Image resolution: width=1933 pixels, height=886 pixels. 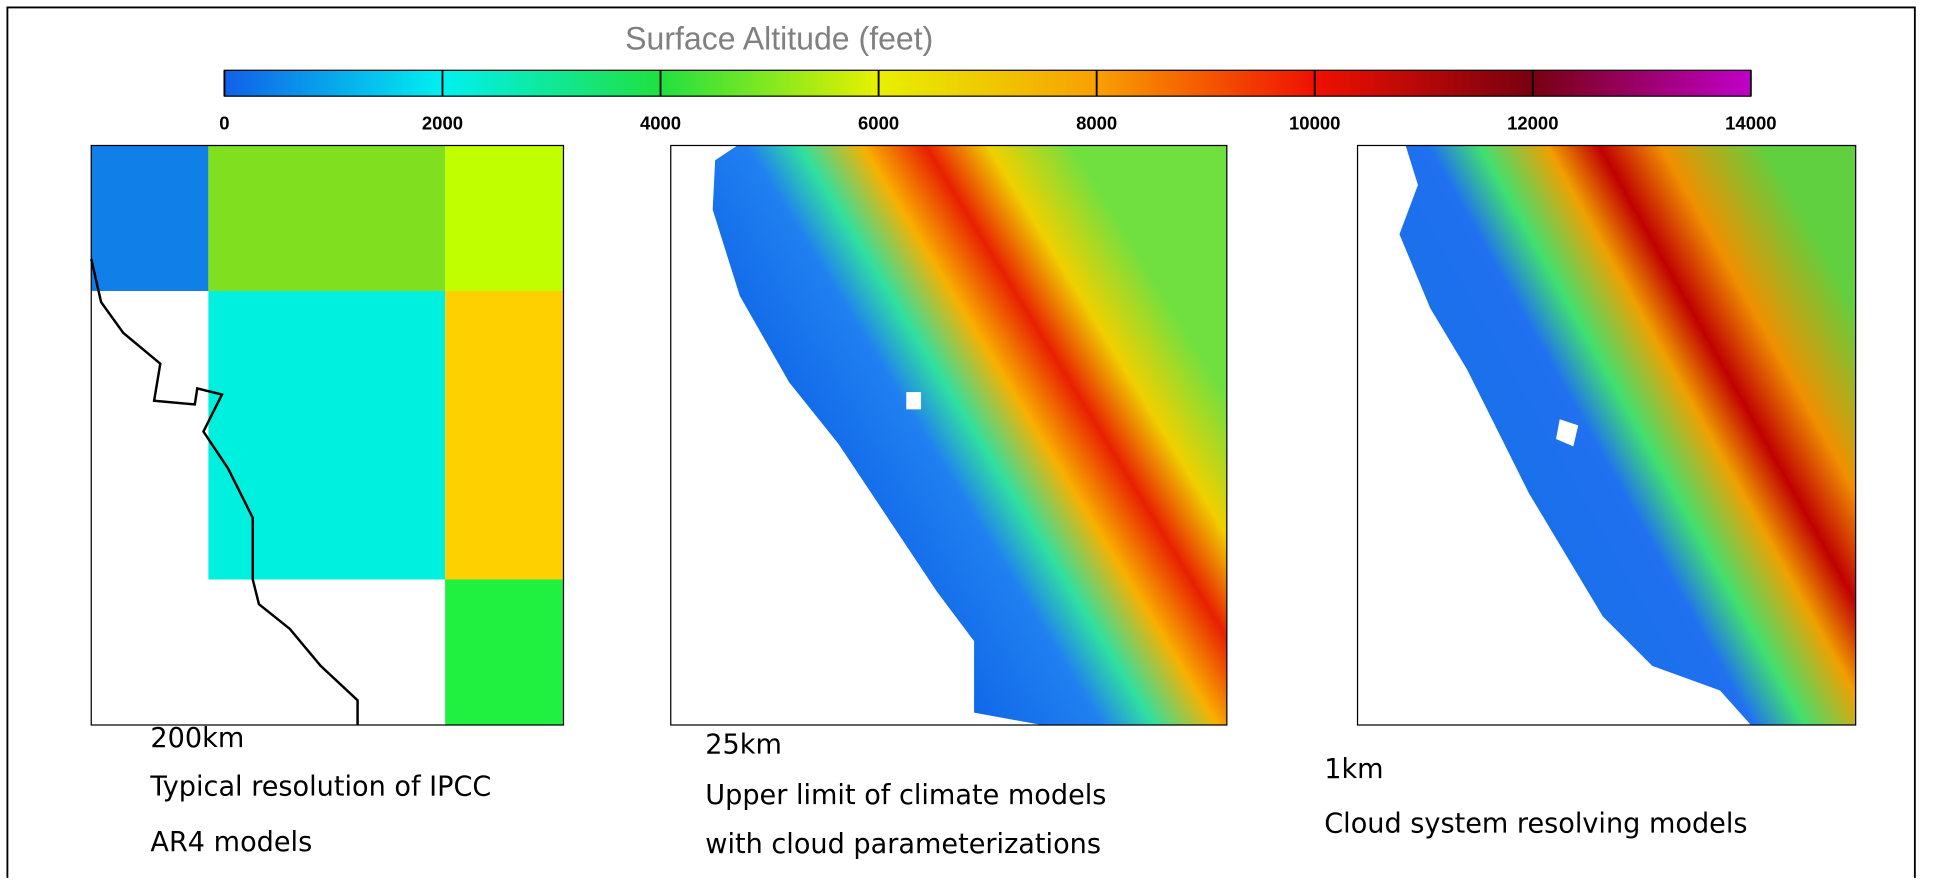 What do you see at coordinates (743, 744) in the screenshot?
I see `resolution: 25km` at bounding box center [743, 744].